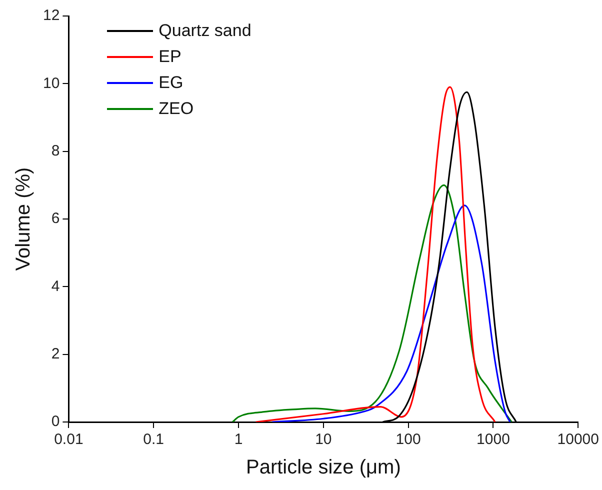 This screenshot has width=602, height=490. Describe the element at coordinates (51, 83) in the screenshot. I see `y-tick-label: 10` at that location.